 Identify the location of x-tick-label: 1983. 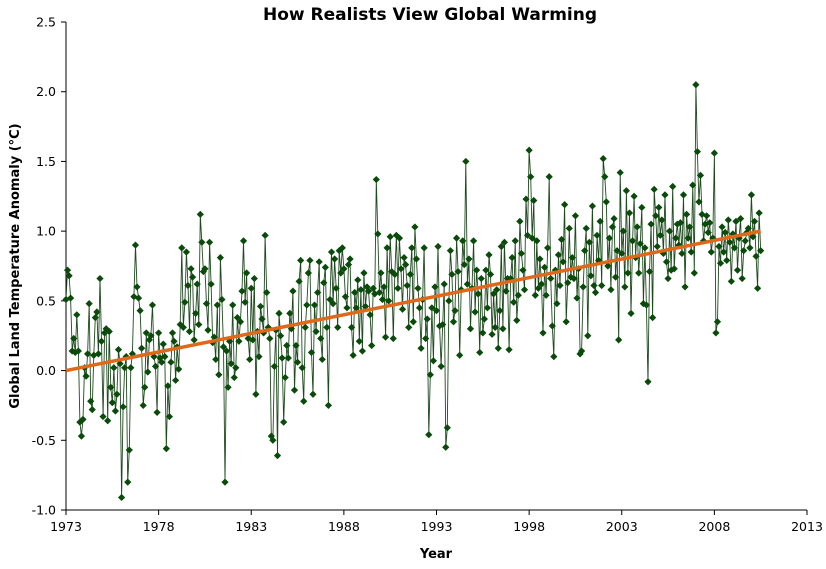
(251, 526).